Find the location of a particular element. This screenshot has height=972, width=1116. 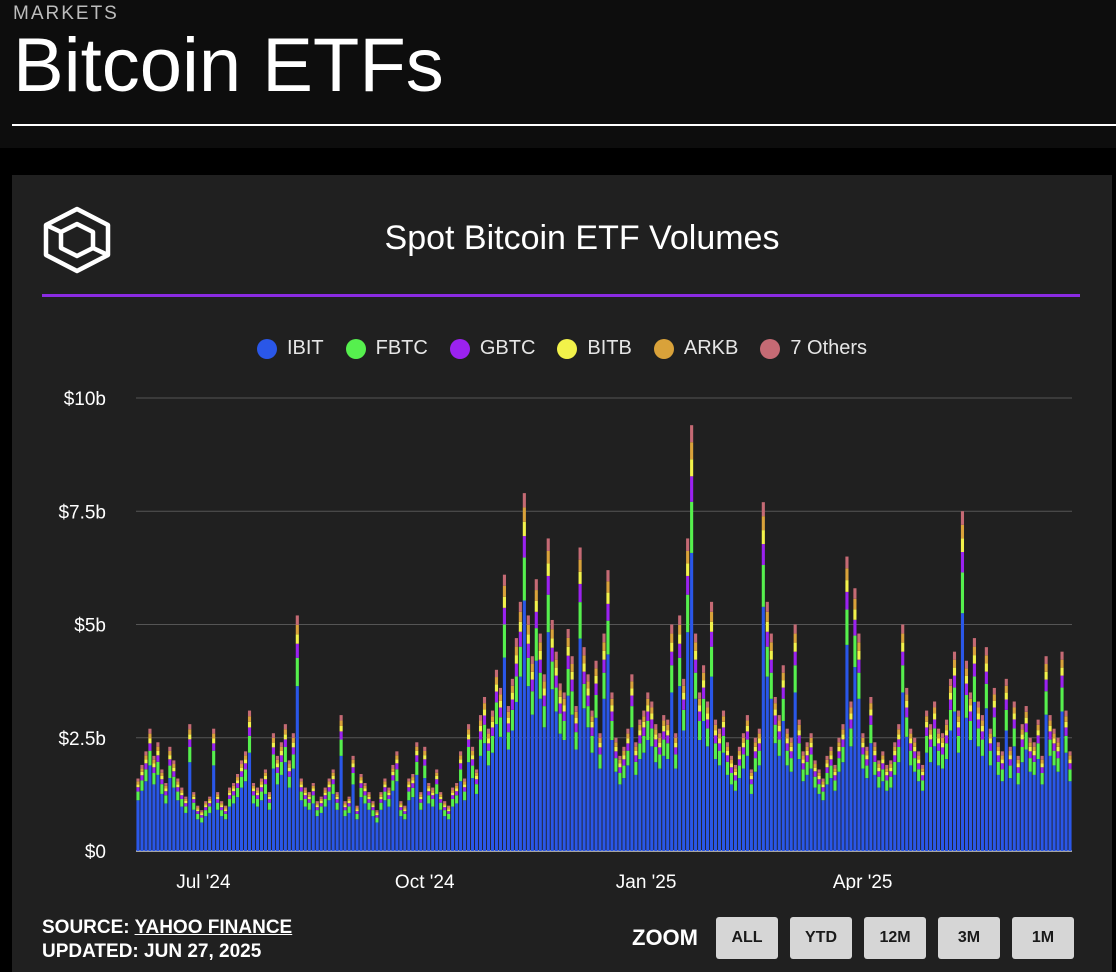

zoom-12m-button: 12M is located at coordinates (895, 938).